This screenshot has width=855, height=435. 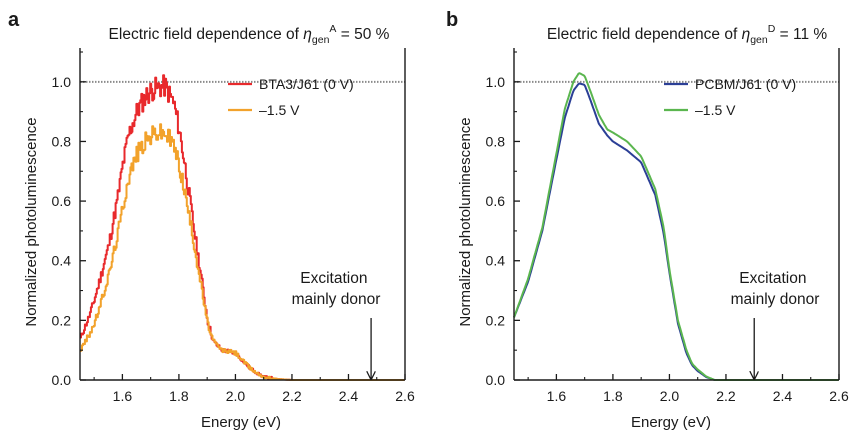 I want to click on panel-b-ytick-label: 0.4, so click(x=496, y=261).